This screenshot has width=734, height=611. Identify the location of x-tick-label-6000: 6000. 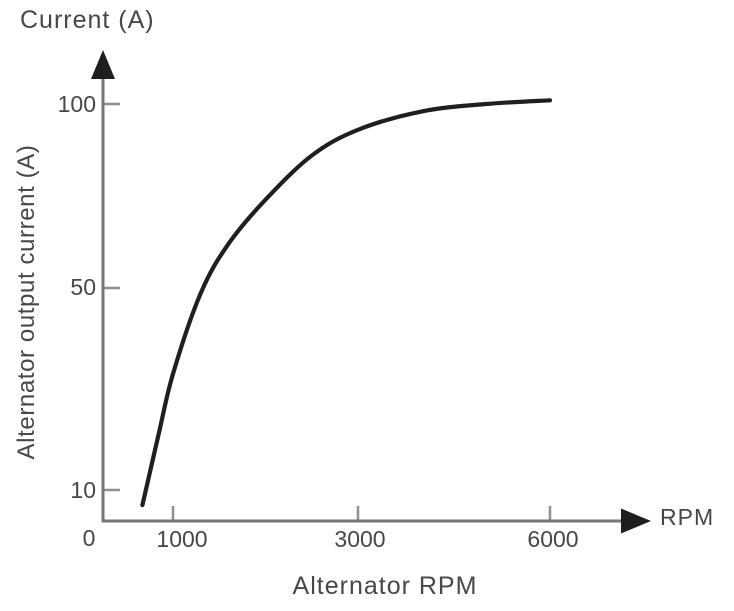
(553, 539).